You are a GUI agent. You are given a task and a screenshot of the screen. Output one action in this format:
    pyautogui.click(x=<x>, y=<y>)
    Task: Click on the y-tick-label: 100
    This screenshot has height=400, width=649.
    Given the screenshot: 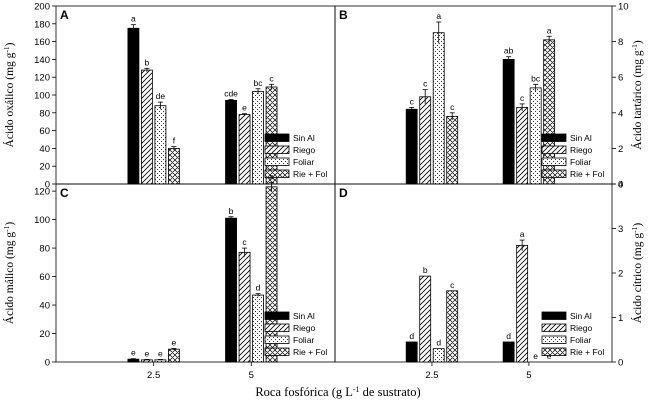 What is the action you would take?
    pyautogui.click(x=42, y=220)
    